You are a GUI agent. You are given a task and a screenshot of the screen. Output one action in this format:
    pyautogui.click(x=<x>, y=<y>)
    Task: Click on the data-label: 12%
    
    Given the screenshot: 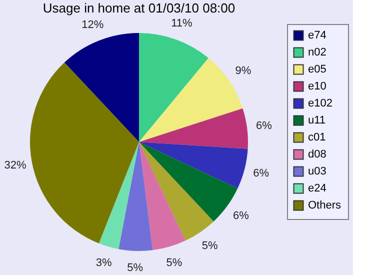 What is the action you would take?
    pyautogui.click(x=93, y=24)
    